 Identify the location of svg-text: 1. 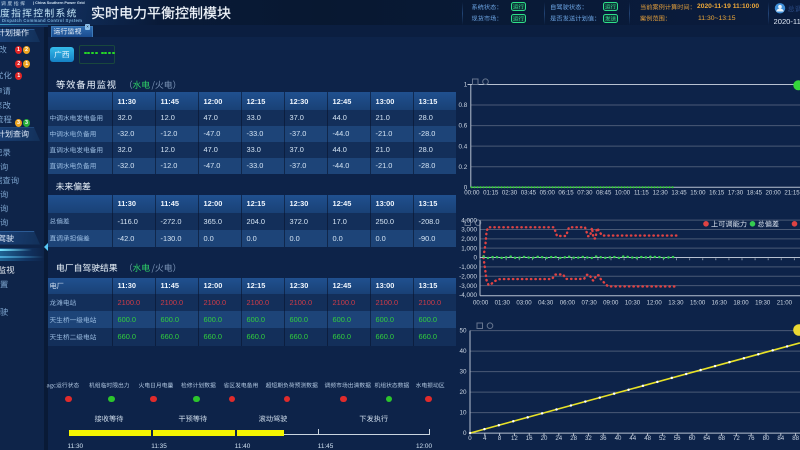
(466, 85).